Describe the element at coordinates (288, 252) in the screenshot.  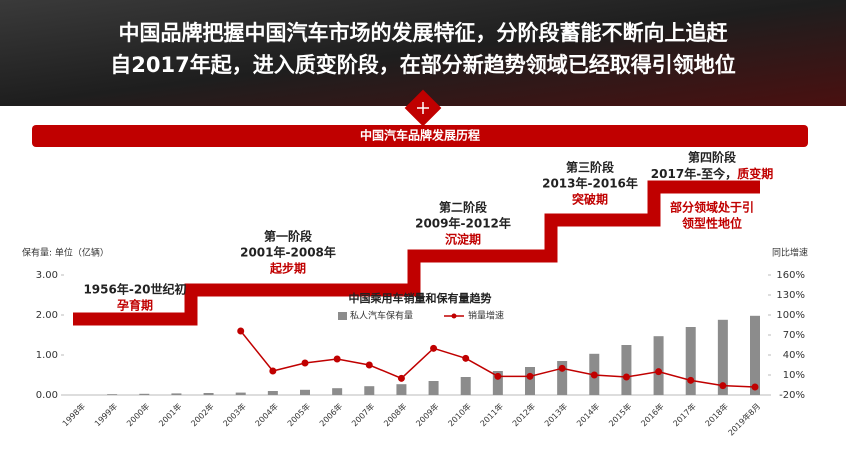
I see `stage-line: 2001年-2008年` at that location.